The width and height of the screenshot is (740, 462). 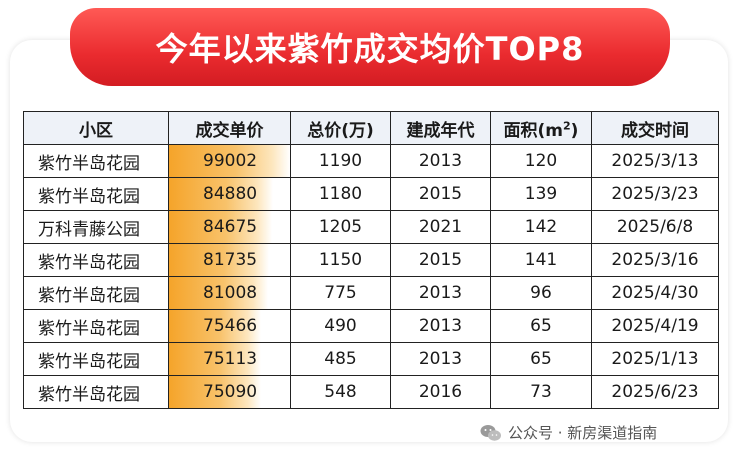 What do you see at coordinates (340, 194) in the screenshot?
I see `cell-total-price: 1180` at bounding box center [340, 194].